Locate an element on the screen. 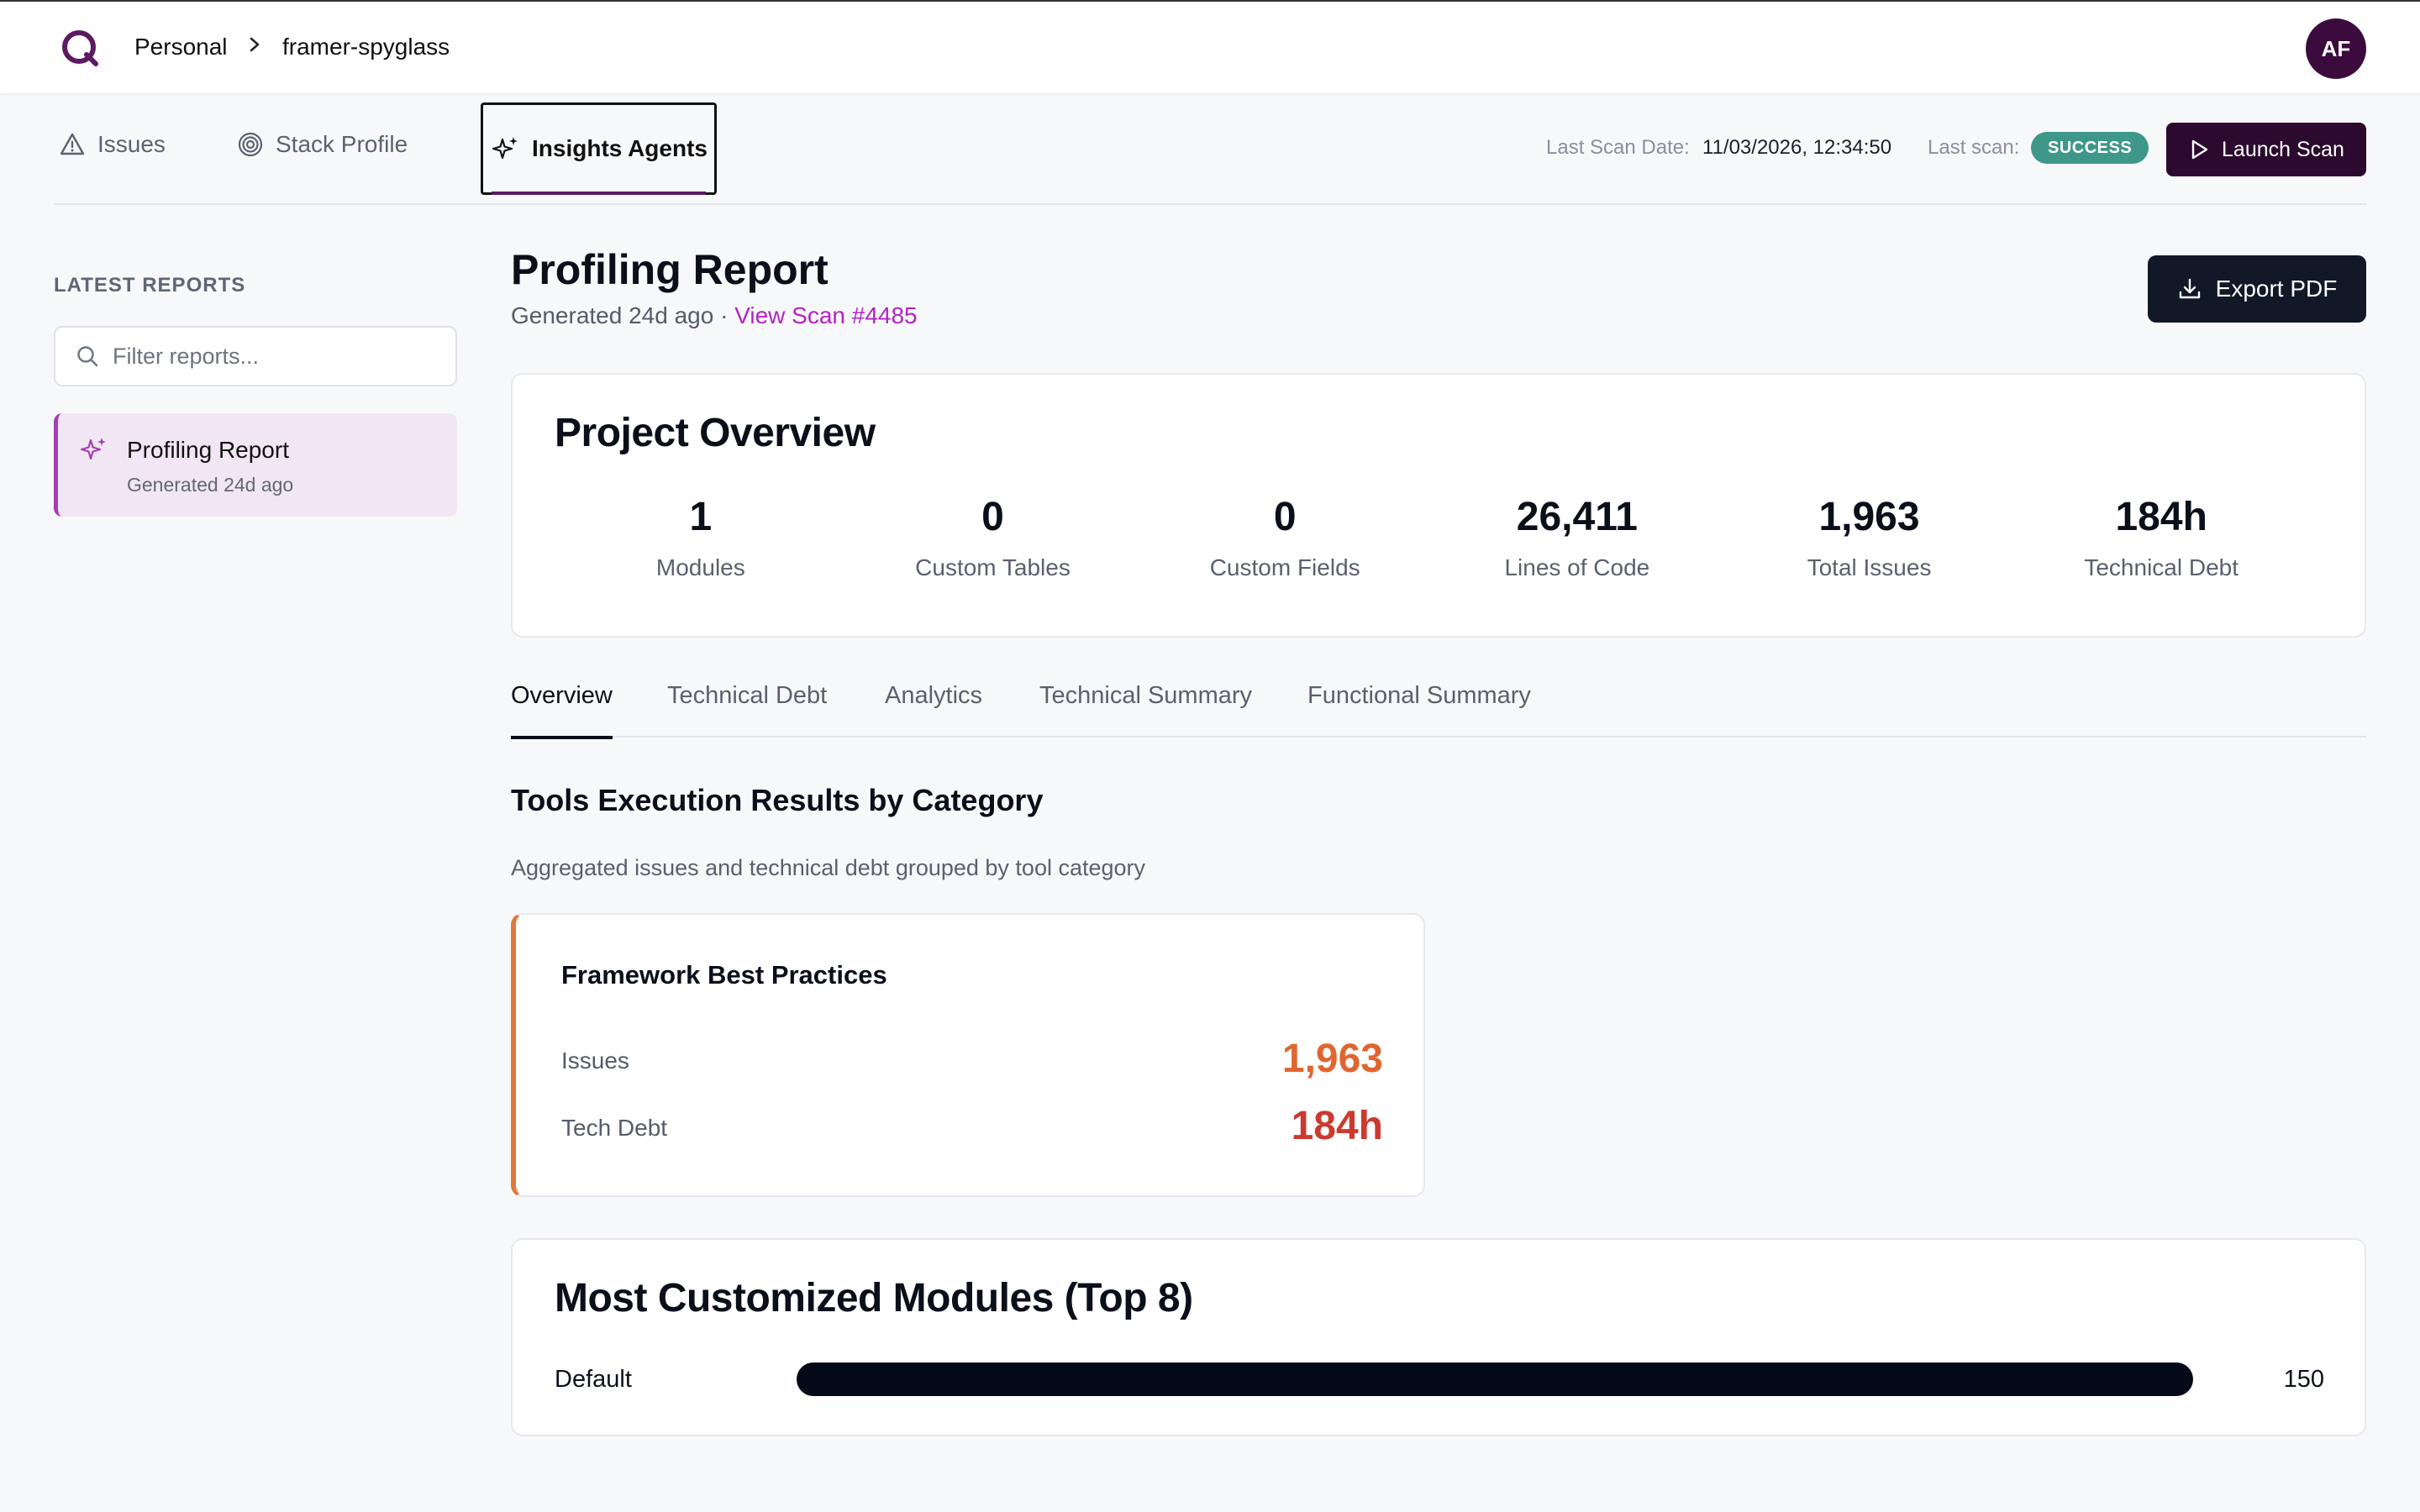 Image resolution: width=2420 pixels, height=1512 pixels. tab-functional-summary: Functional Summary is located at coordinates (1419, 695).